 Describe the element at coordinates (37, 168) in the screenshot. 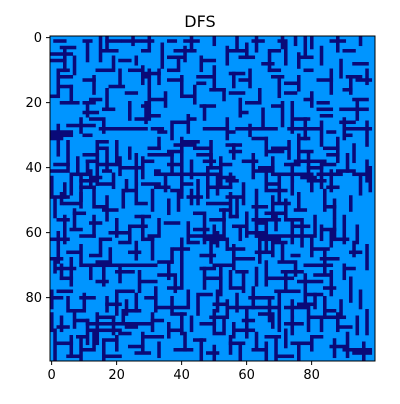

I see `y-axis: 0 20 40 60 80` at that location.